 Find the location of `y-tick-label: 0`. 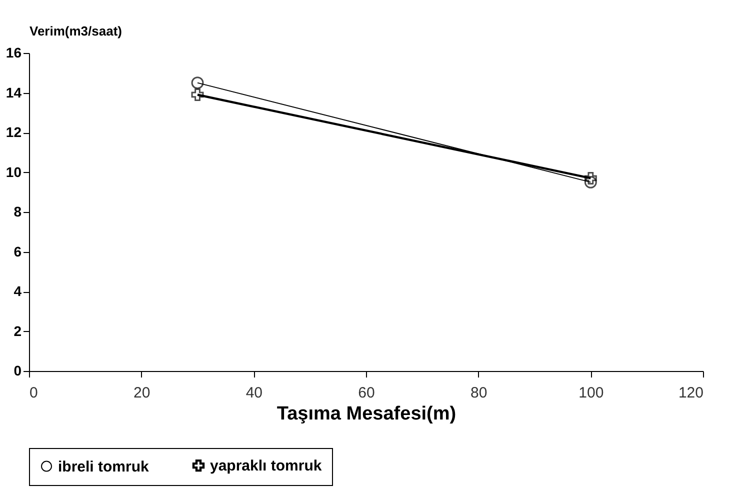

y-tick-label: 0 is located at coordinates (18, 370).